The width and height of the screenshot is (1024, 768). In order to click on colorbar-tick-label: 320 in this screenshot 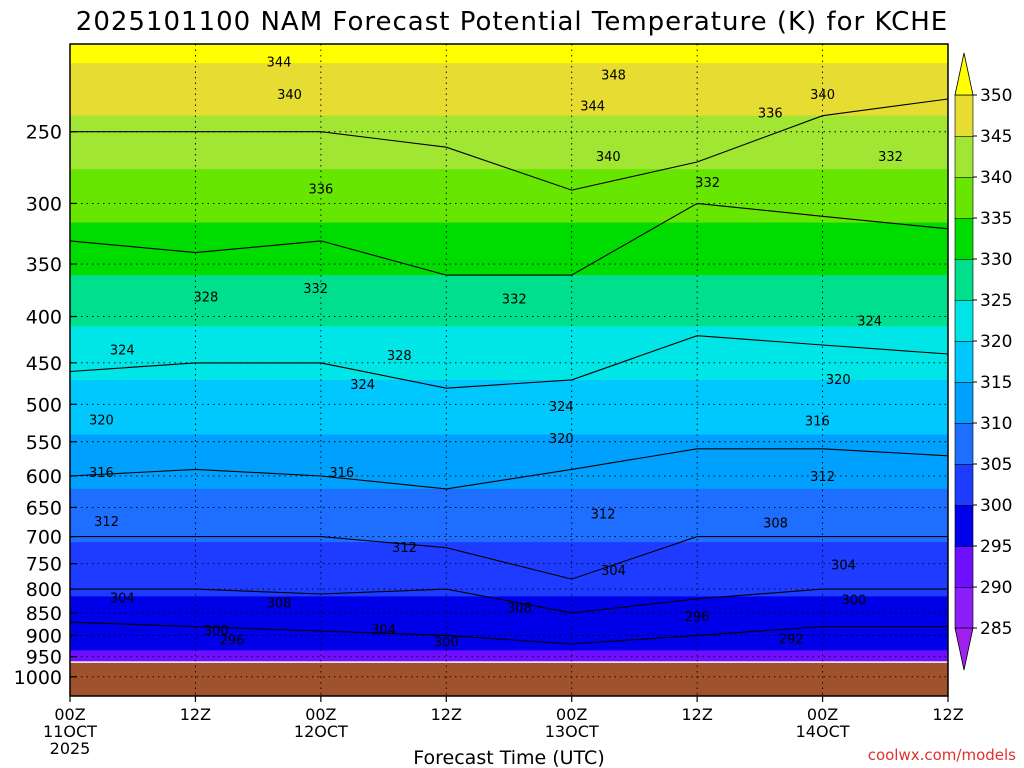, I will do `click(996, 342)`.